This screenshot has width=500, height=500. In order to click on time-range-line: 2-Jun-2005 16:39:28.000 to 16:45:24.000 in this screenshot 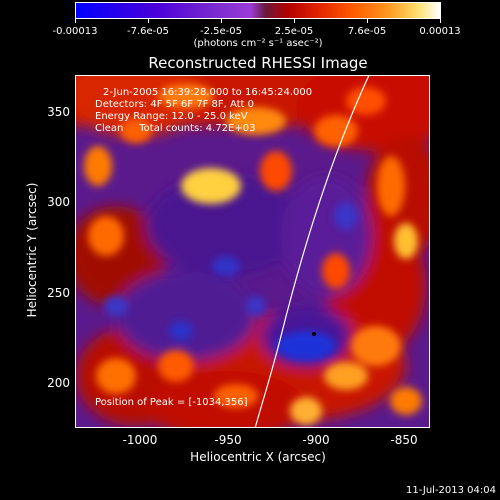, I will do `click(208, 92)`.